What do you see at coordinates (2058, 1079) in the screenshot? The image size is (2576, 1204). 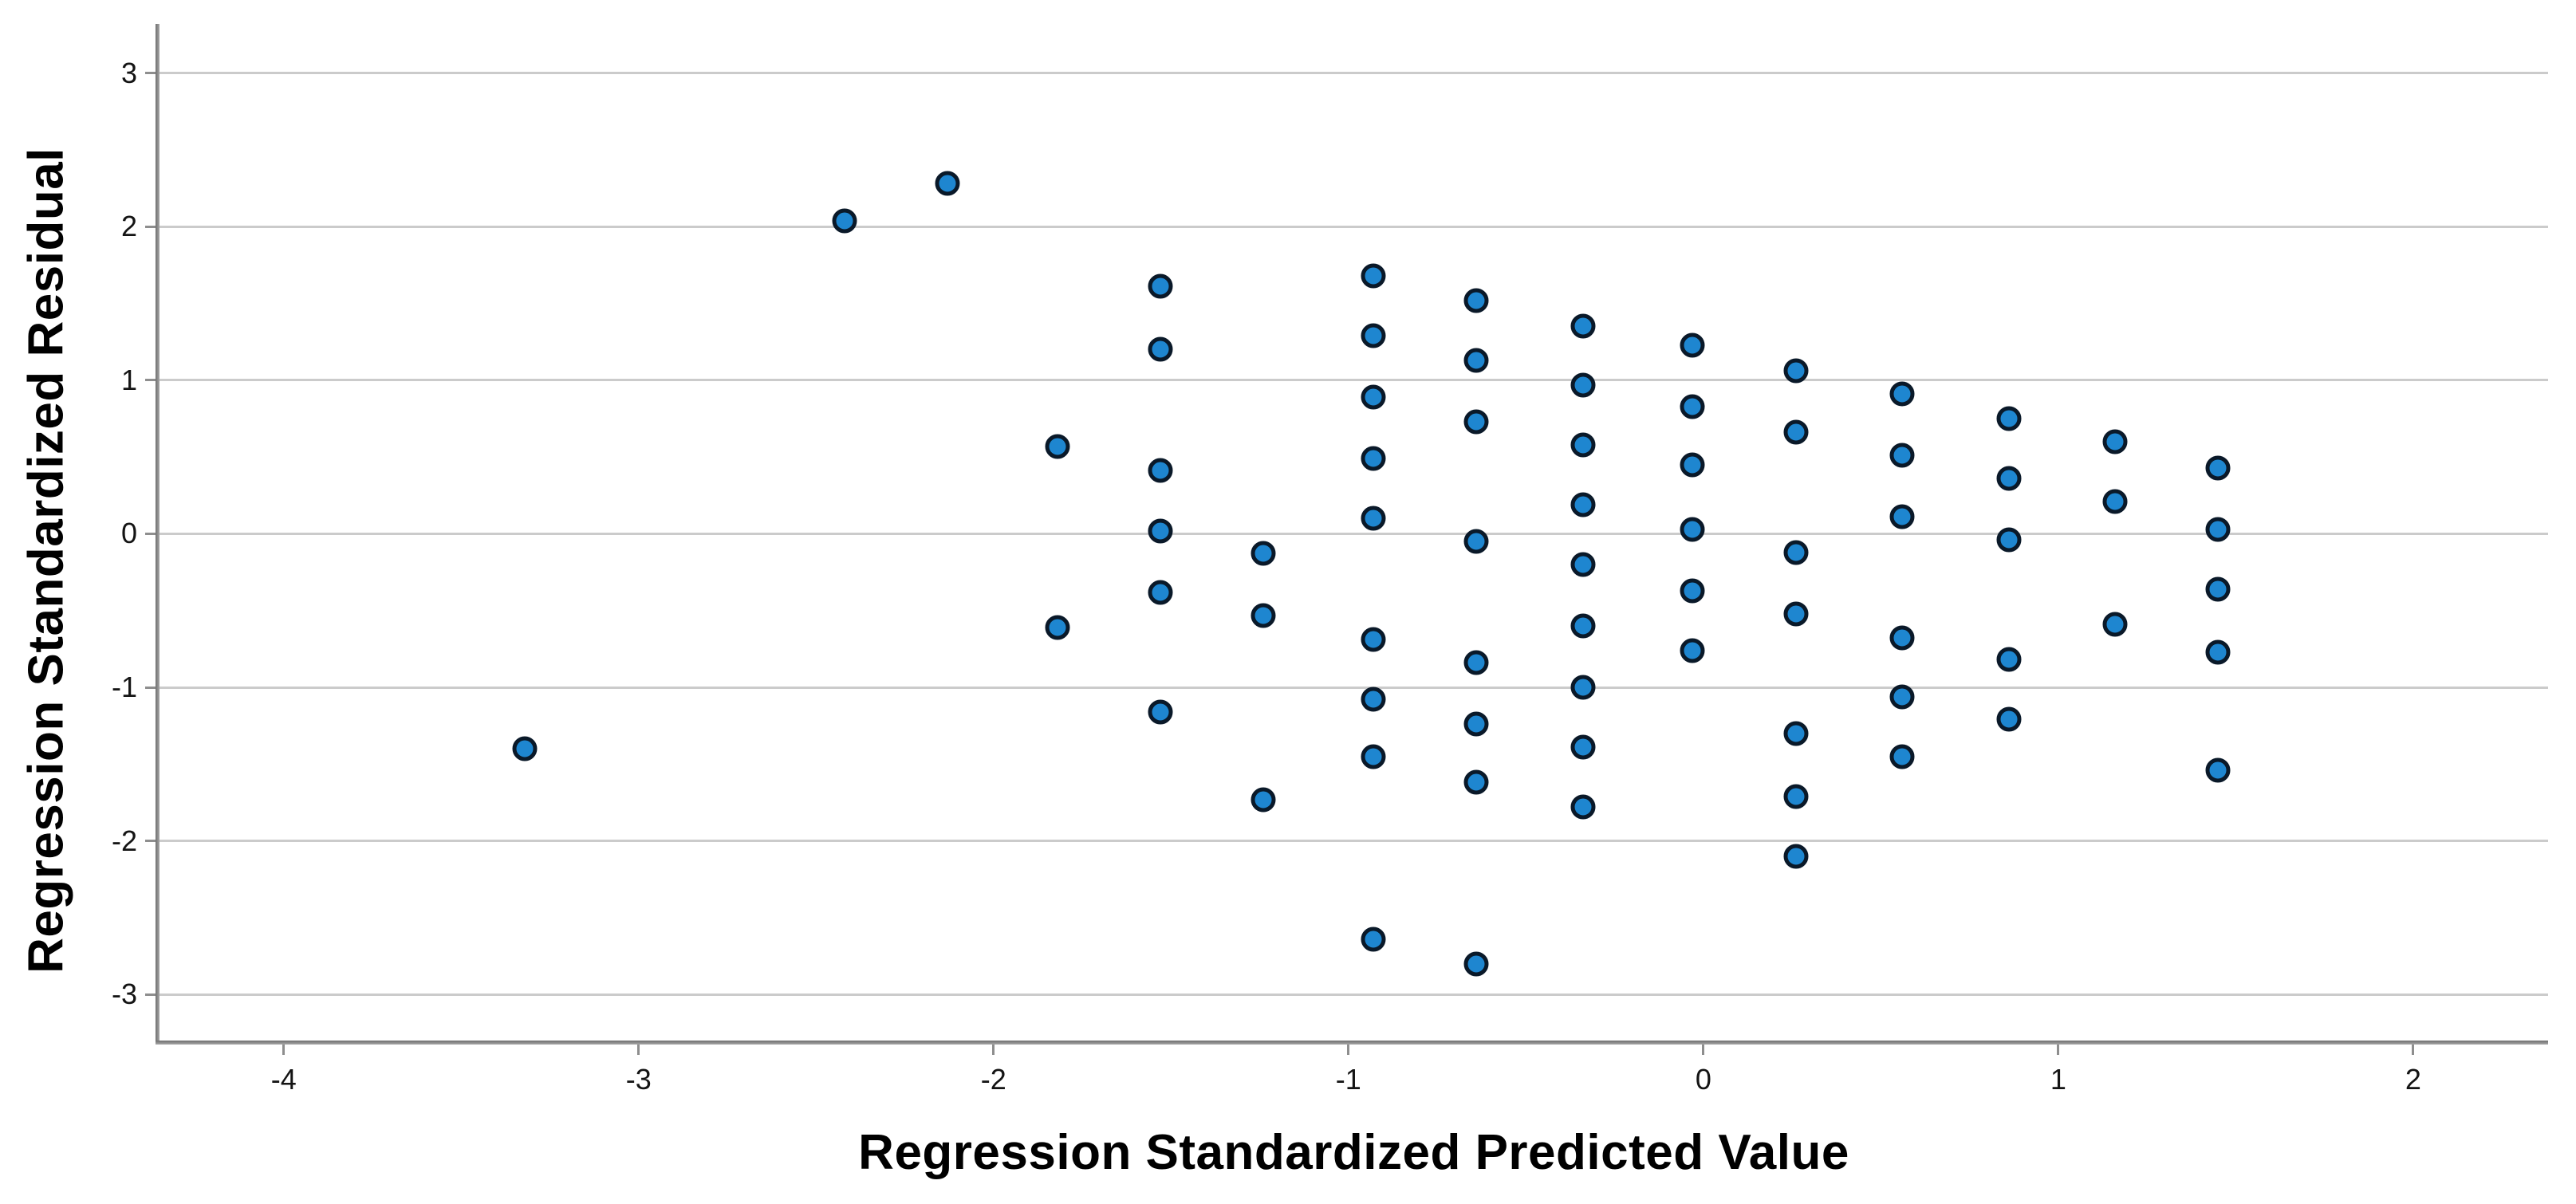 I see `x-tick-label: 1` at bounding box center [2058, 1079].